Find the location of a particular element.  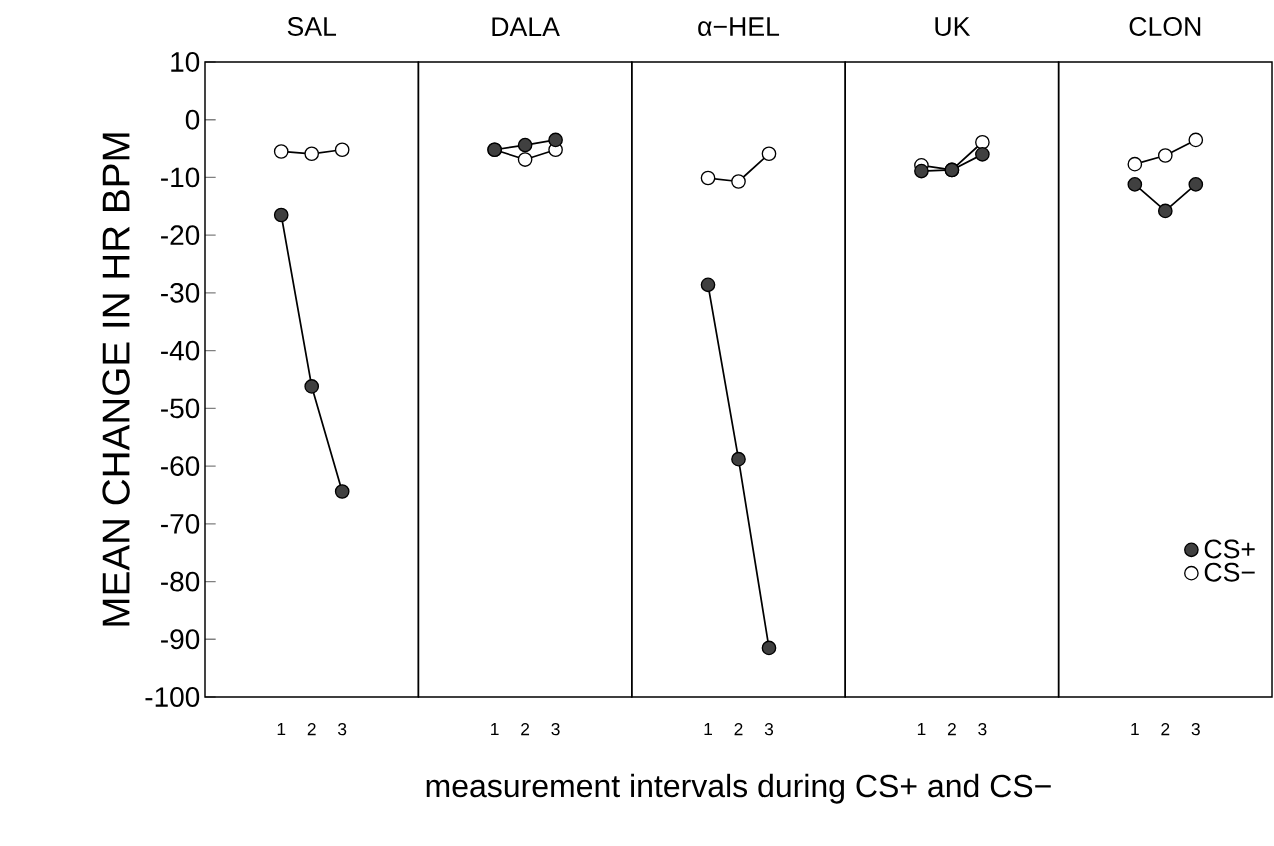

y-tick-label: -50 is located at coordinates (180, 408).